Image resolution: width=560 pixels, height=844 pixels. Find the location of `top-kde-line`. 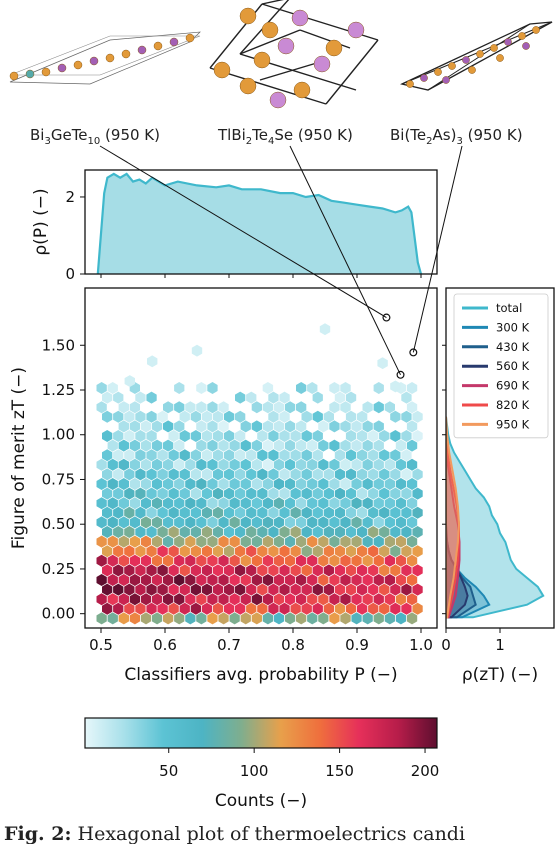

top-kde-line is located at coordinates (259, 223).